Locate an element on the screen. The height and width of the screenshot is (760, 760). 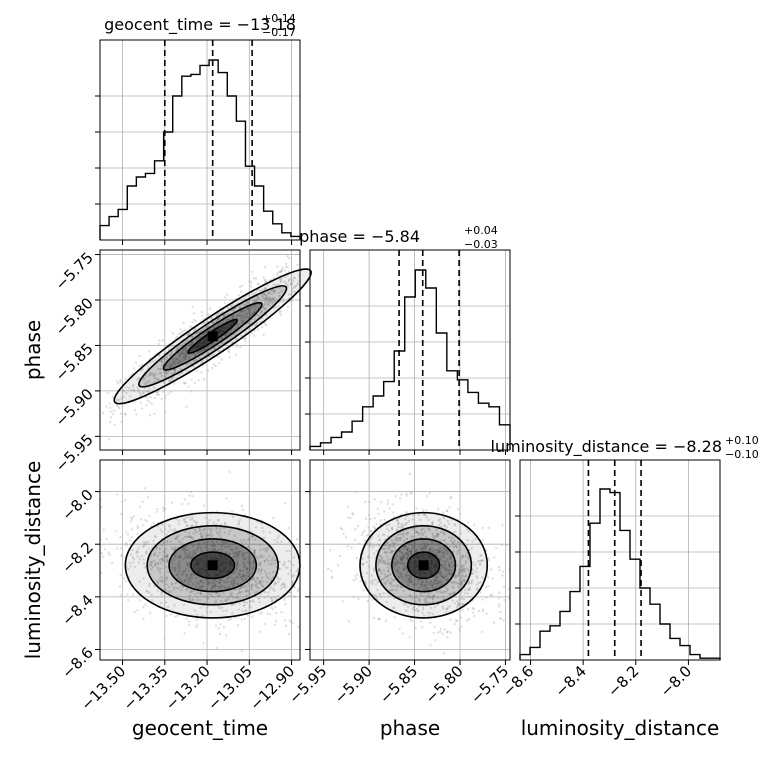
xtick-label-geocent_time: −13.20 is located at coordinates (188, 688).